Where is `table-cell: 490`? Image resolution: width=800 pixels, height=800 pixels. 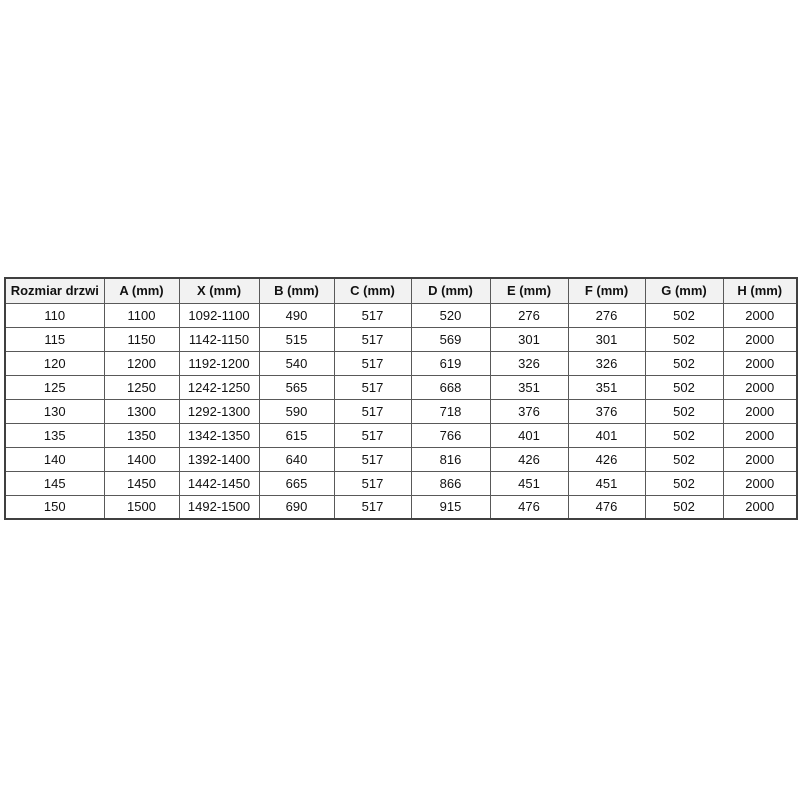
table-cell: 490 is located at coordinates (296, 315).